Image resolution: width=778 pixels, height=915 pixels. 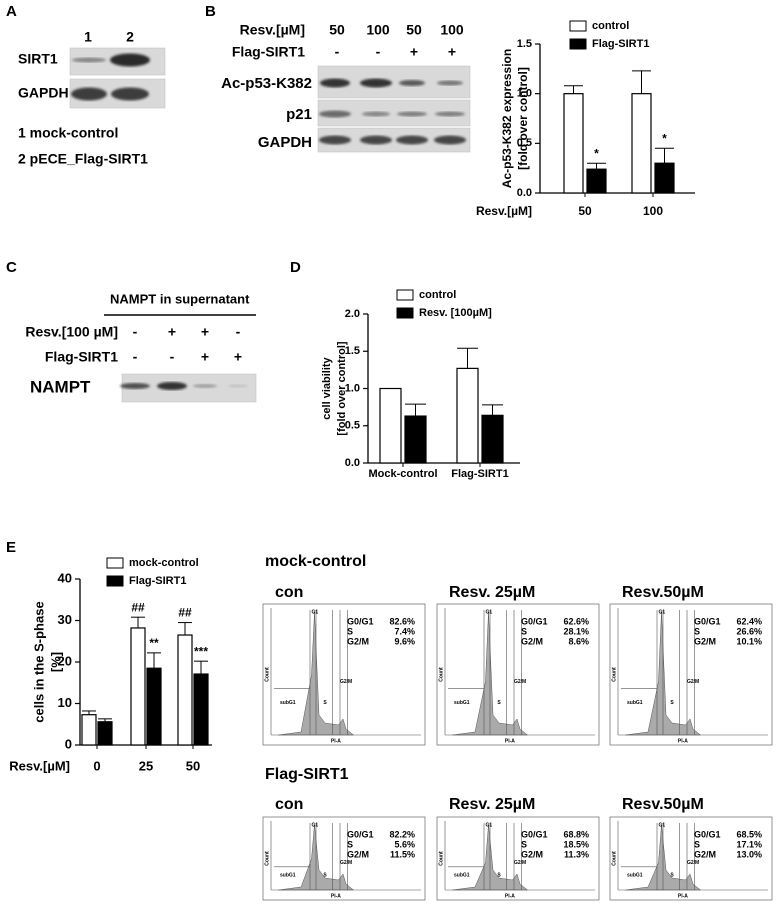 What do you see at coordinates (504, 211) in the screenshot?
I see `x-axis-label: Resv.[µM]` at bounding box center [504, 211].